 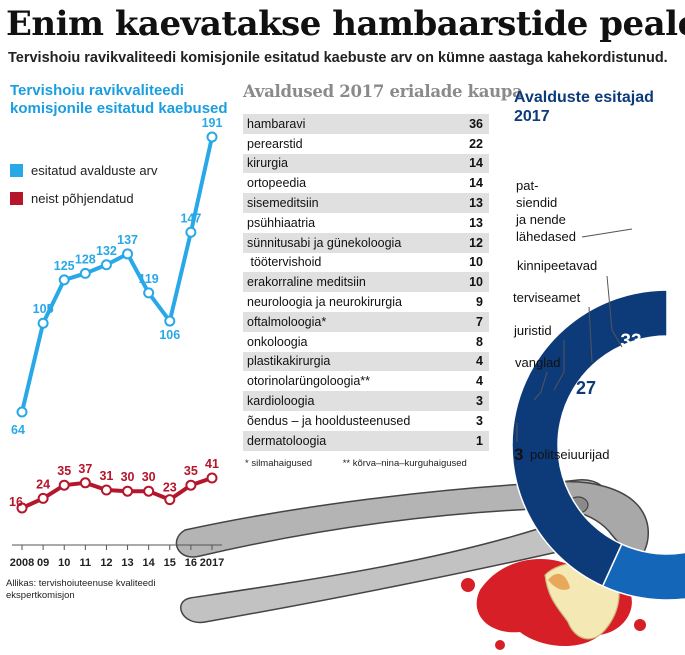 I want to click on data-label: 24, so click(x=43, y=484).